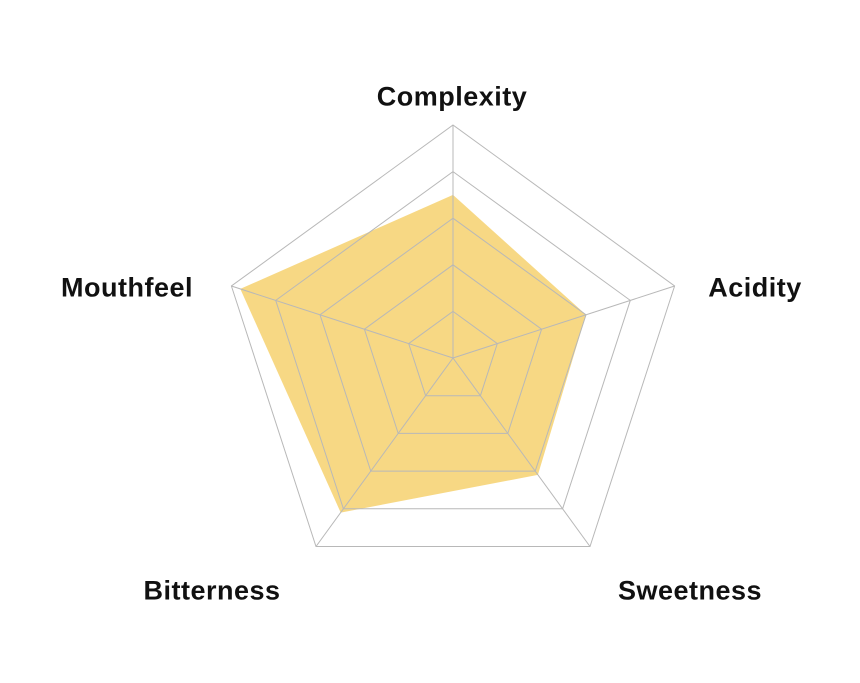 The width and height of the screenshot is (860, 683). What do you see at coordinates (452, 96) in the screenshot?
I see `axis-label-complexity: Complexity` at bounding box center [452, 96].